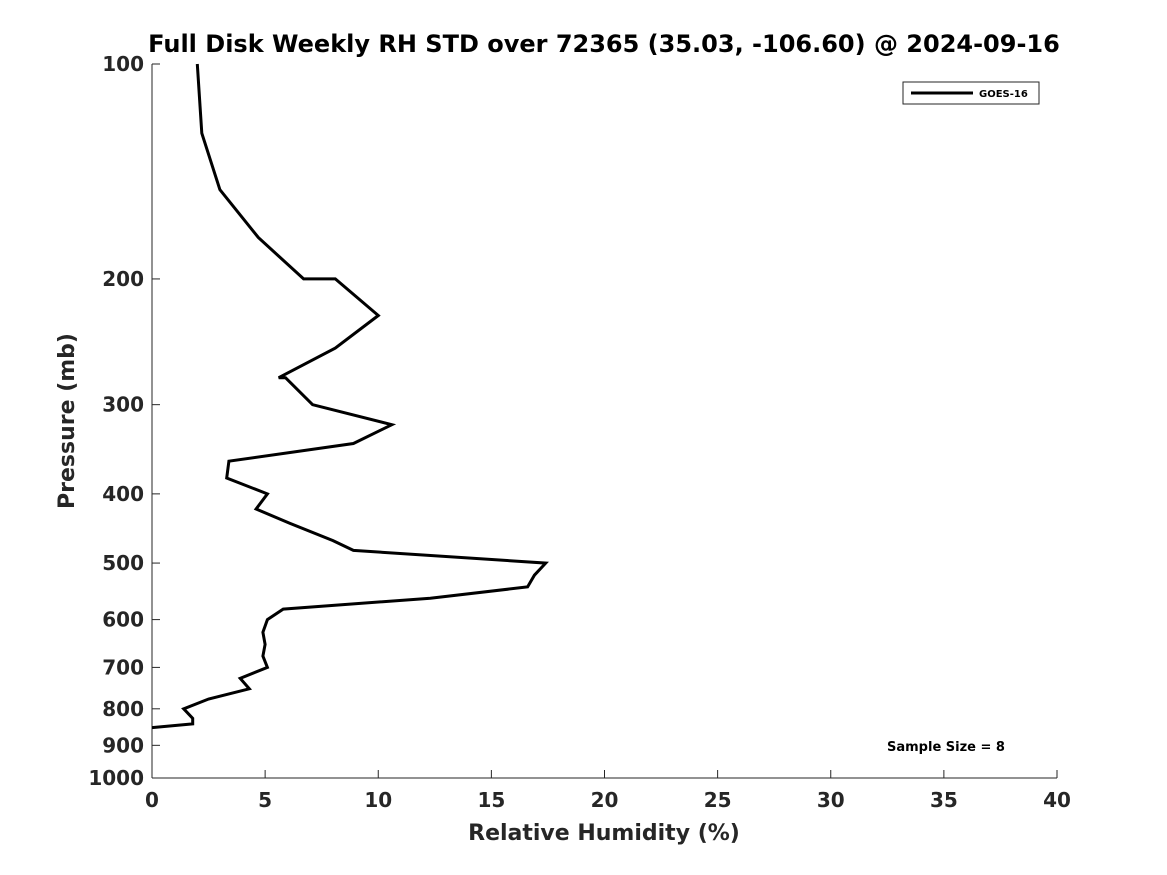 This screenshot has height=875, width=1167. I want to click on y-tick-label: 1000, so click(116, 778).